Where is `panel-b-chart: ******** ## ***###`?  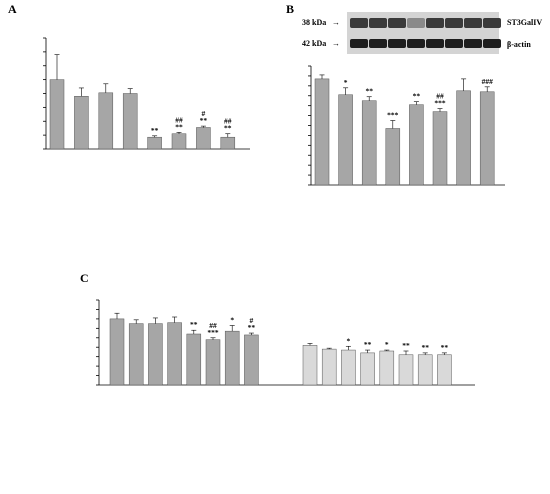
panel-b-chart: ******** ## ***### is located at coordinates (406, 125).